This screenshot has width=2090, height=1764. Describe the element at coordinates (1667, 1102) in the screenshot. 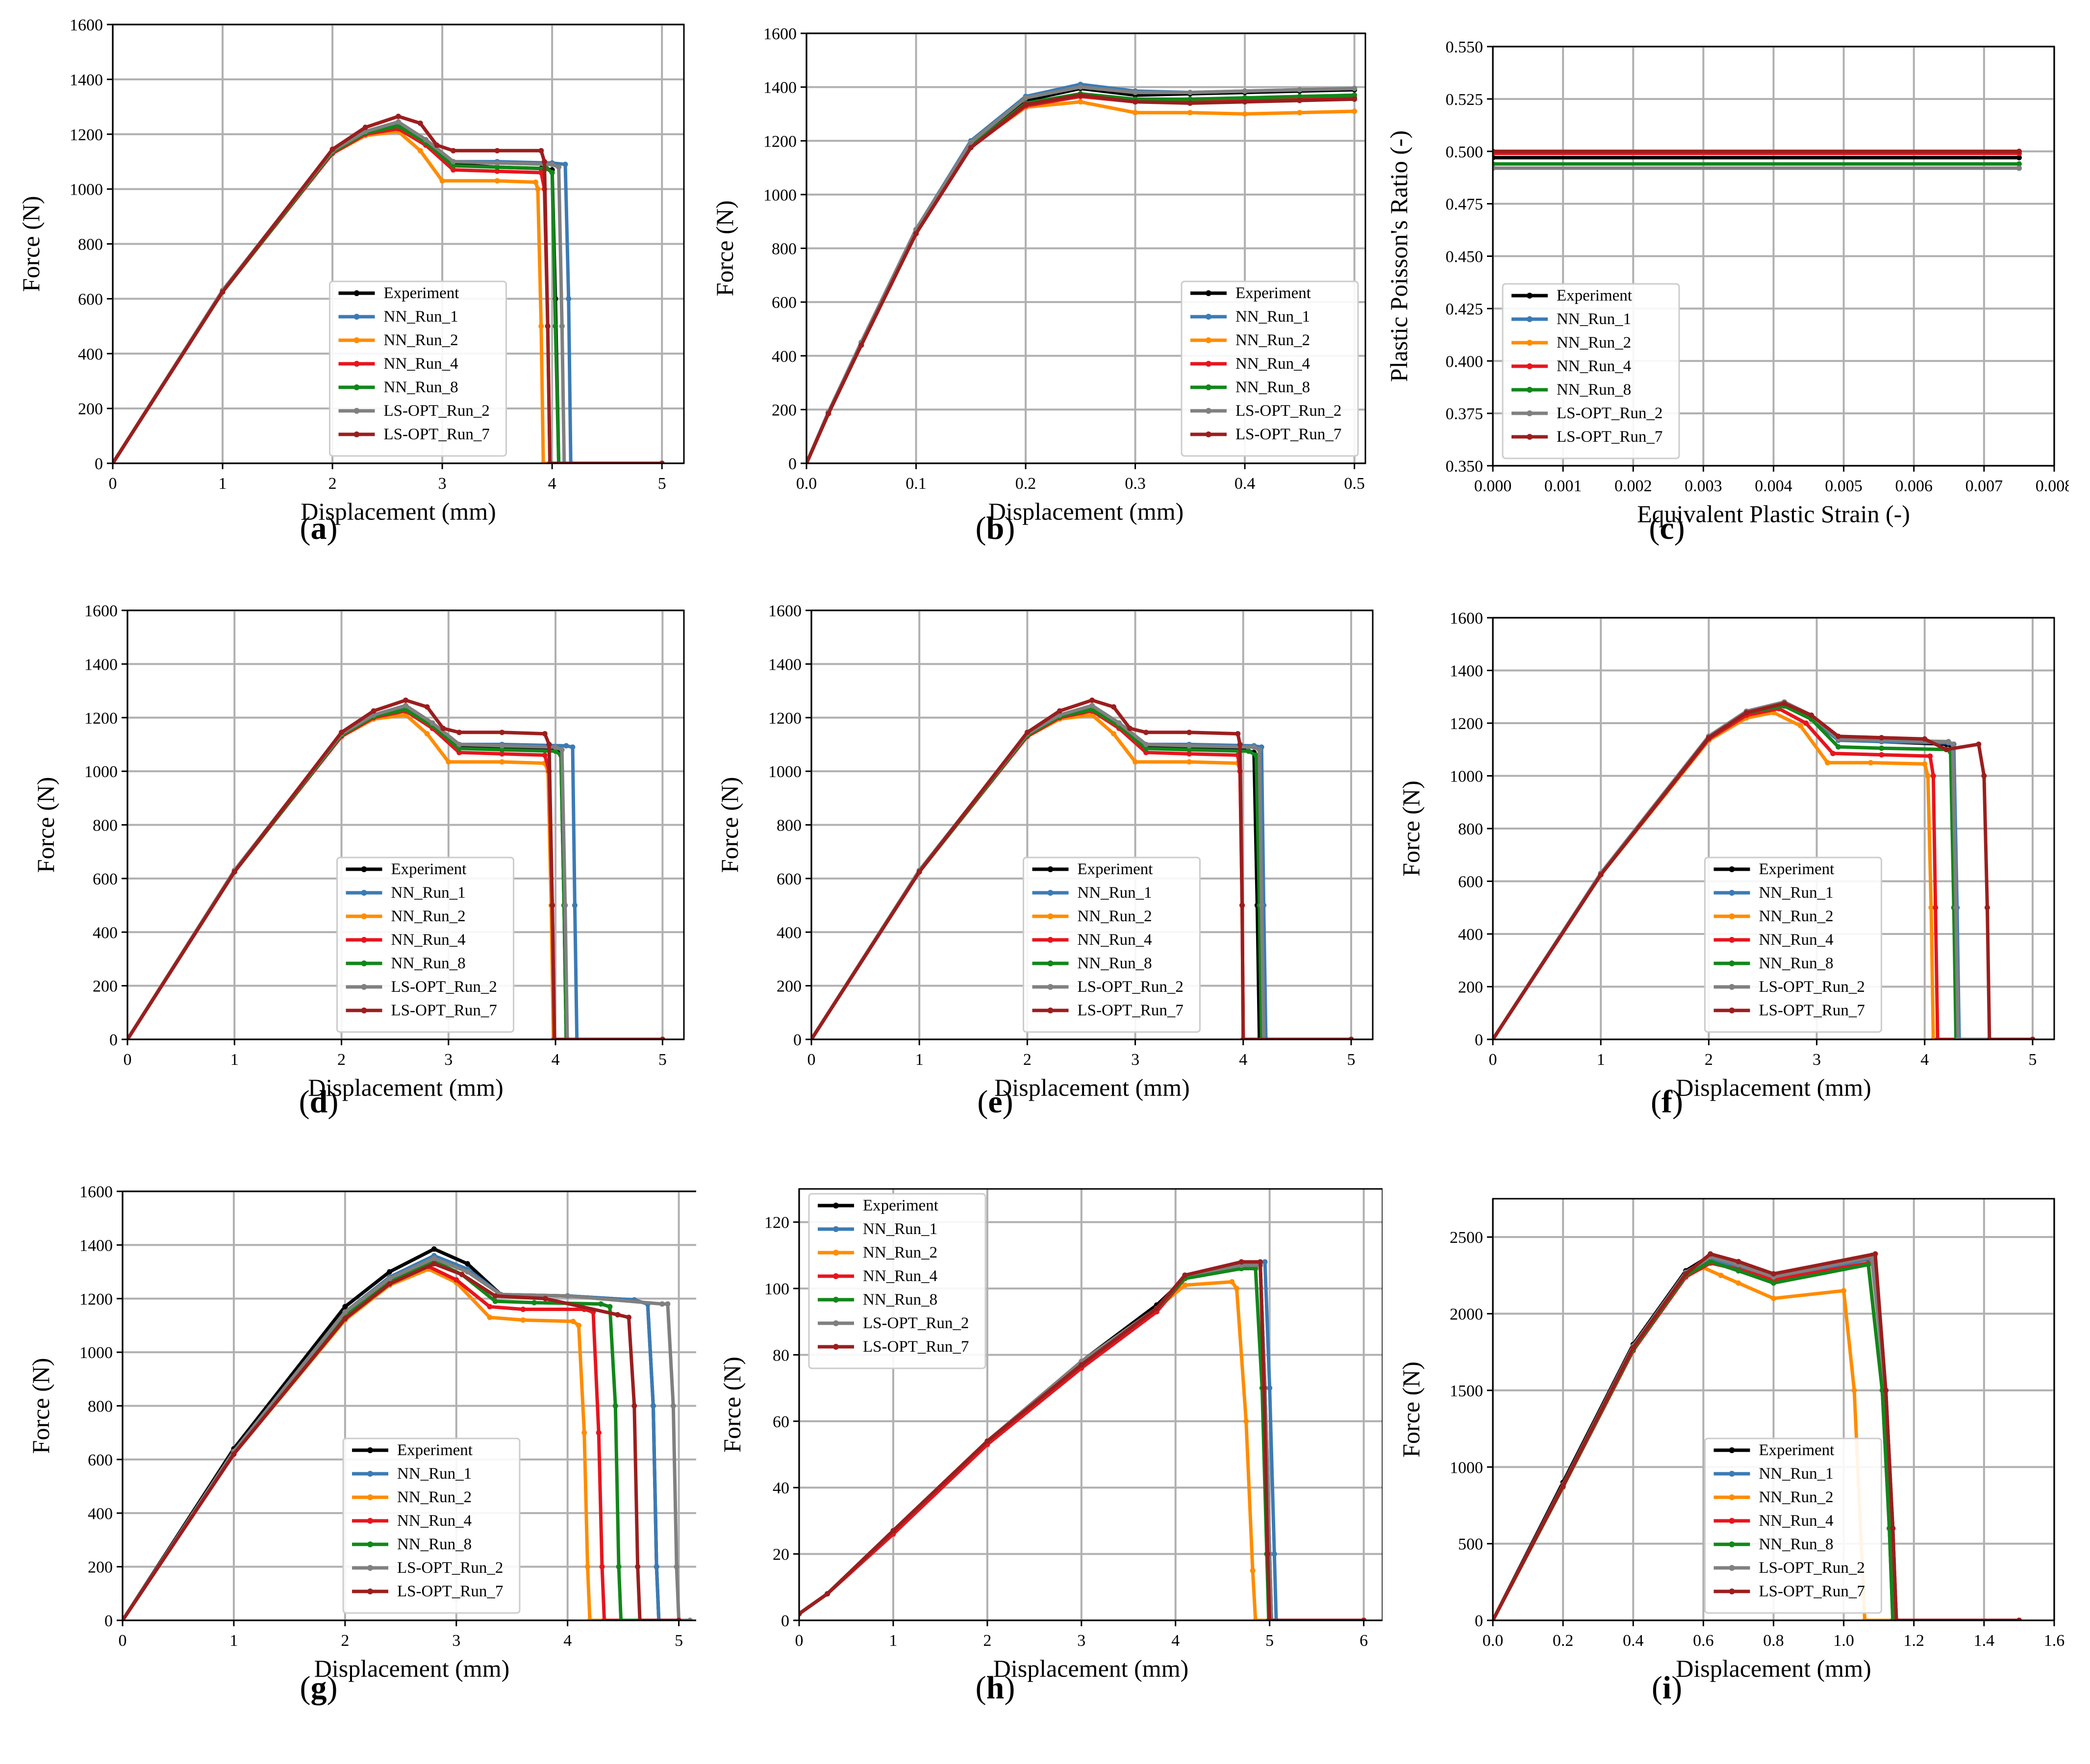

I see `panel-caption-letter: f` at that location.